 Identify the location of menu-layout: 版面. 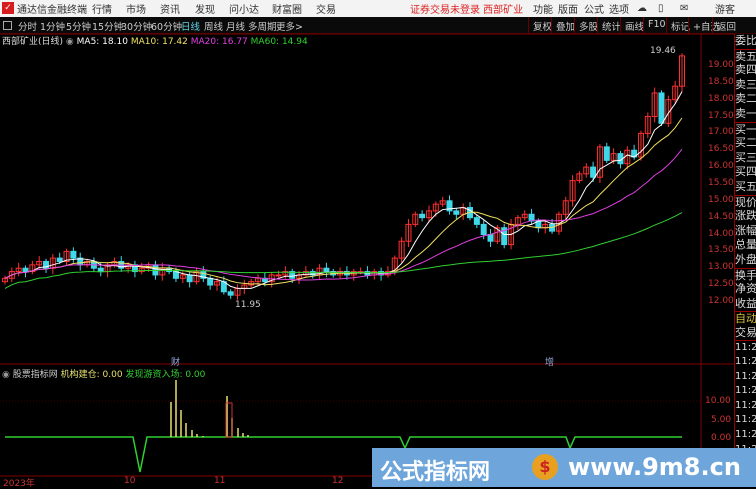
(568, 10).